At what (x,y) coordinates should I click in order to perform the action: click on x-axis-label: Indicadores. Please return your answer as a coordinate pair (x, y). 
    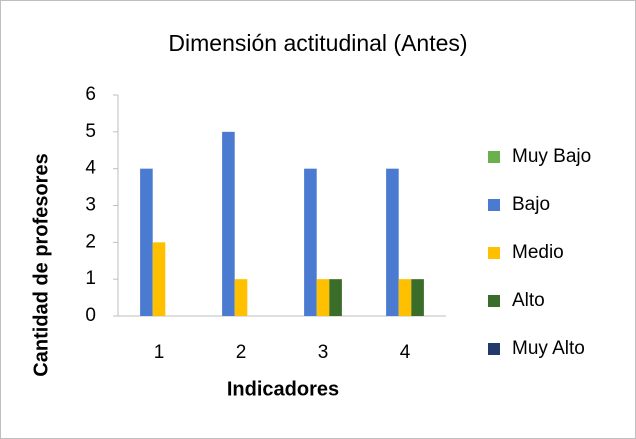
    Looking at the image, I should click on (283, 389).